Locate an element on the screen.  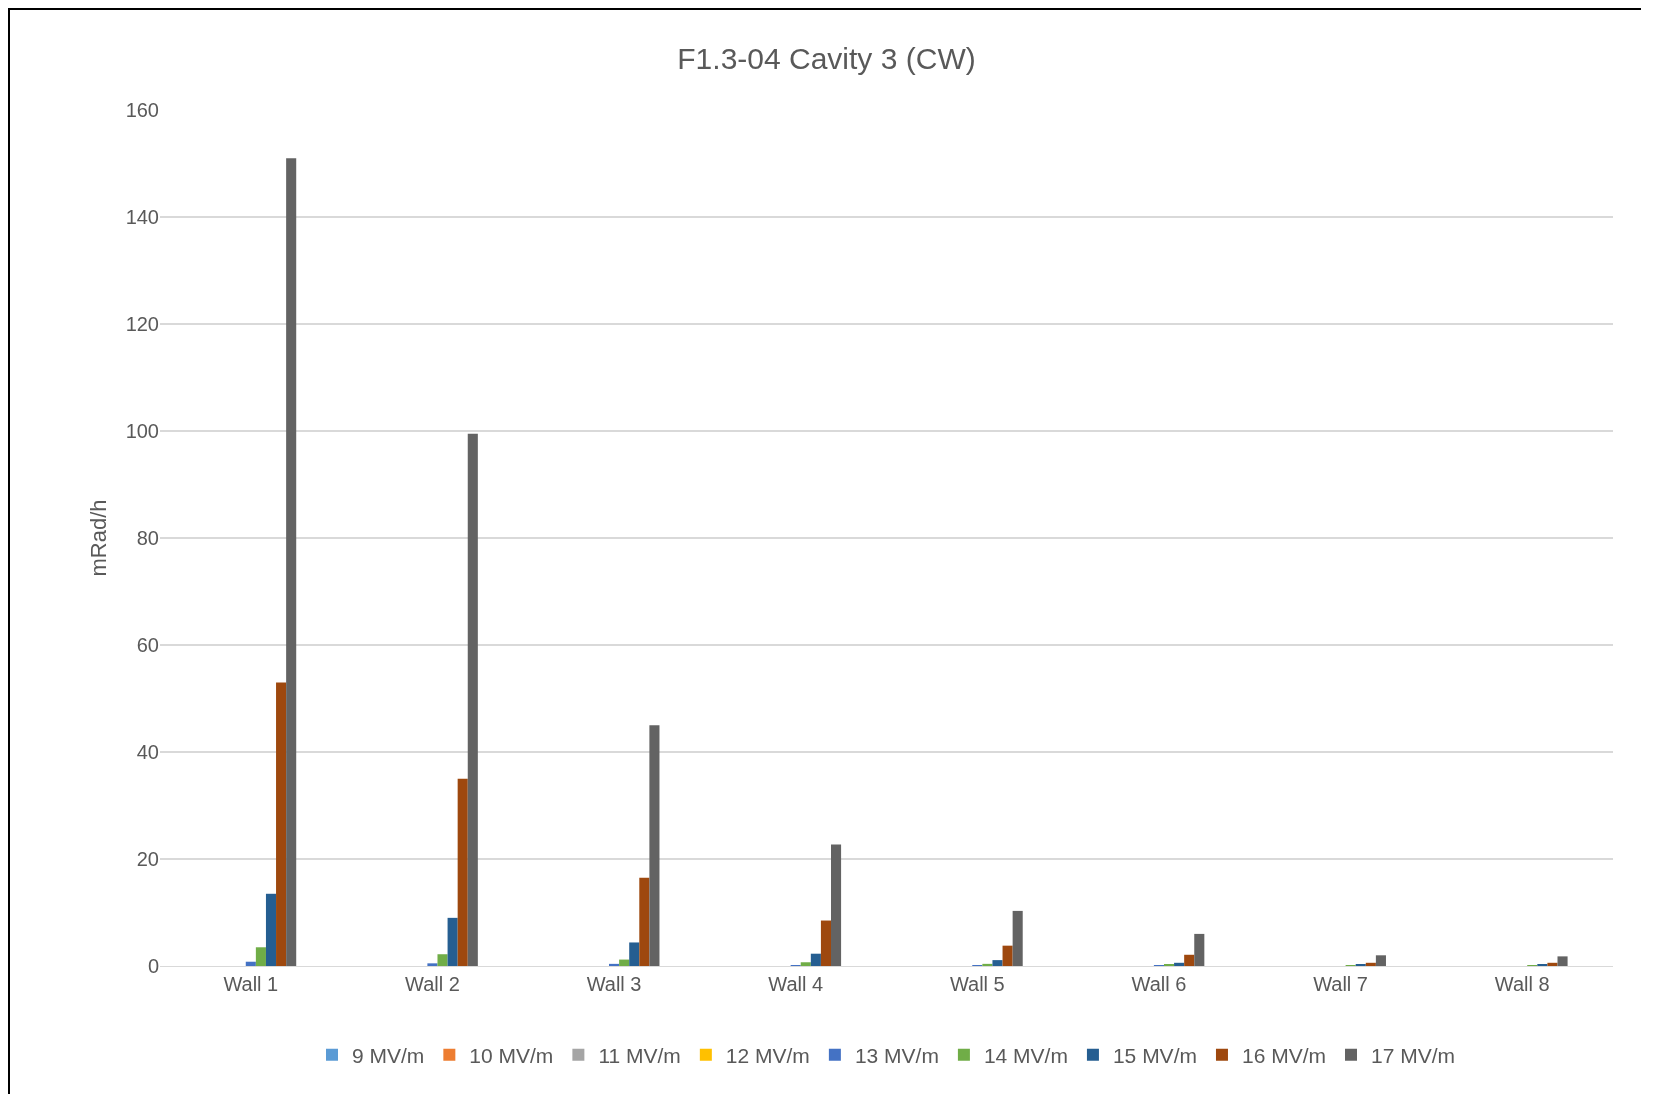
x-tick-label: Wall 1 is located at coordinates (251, 984).